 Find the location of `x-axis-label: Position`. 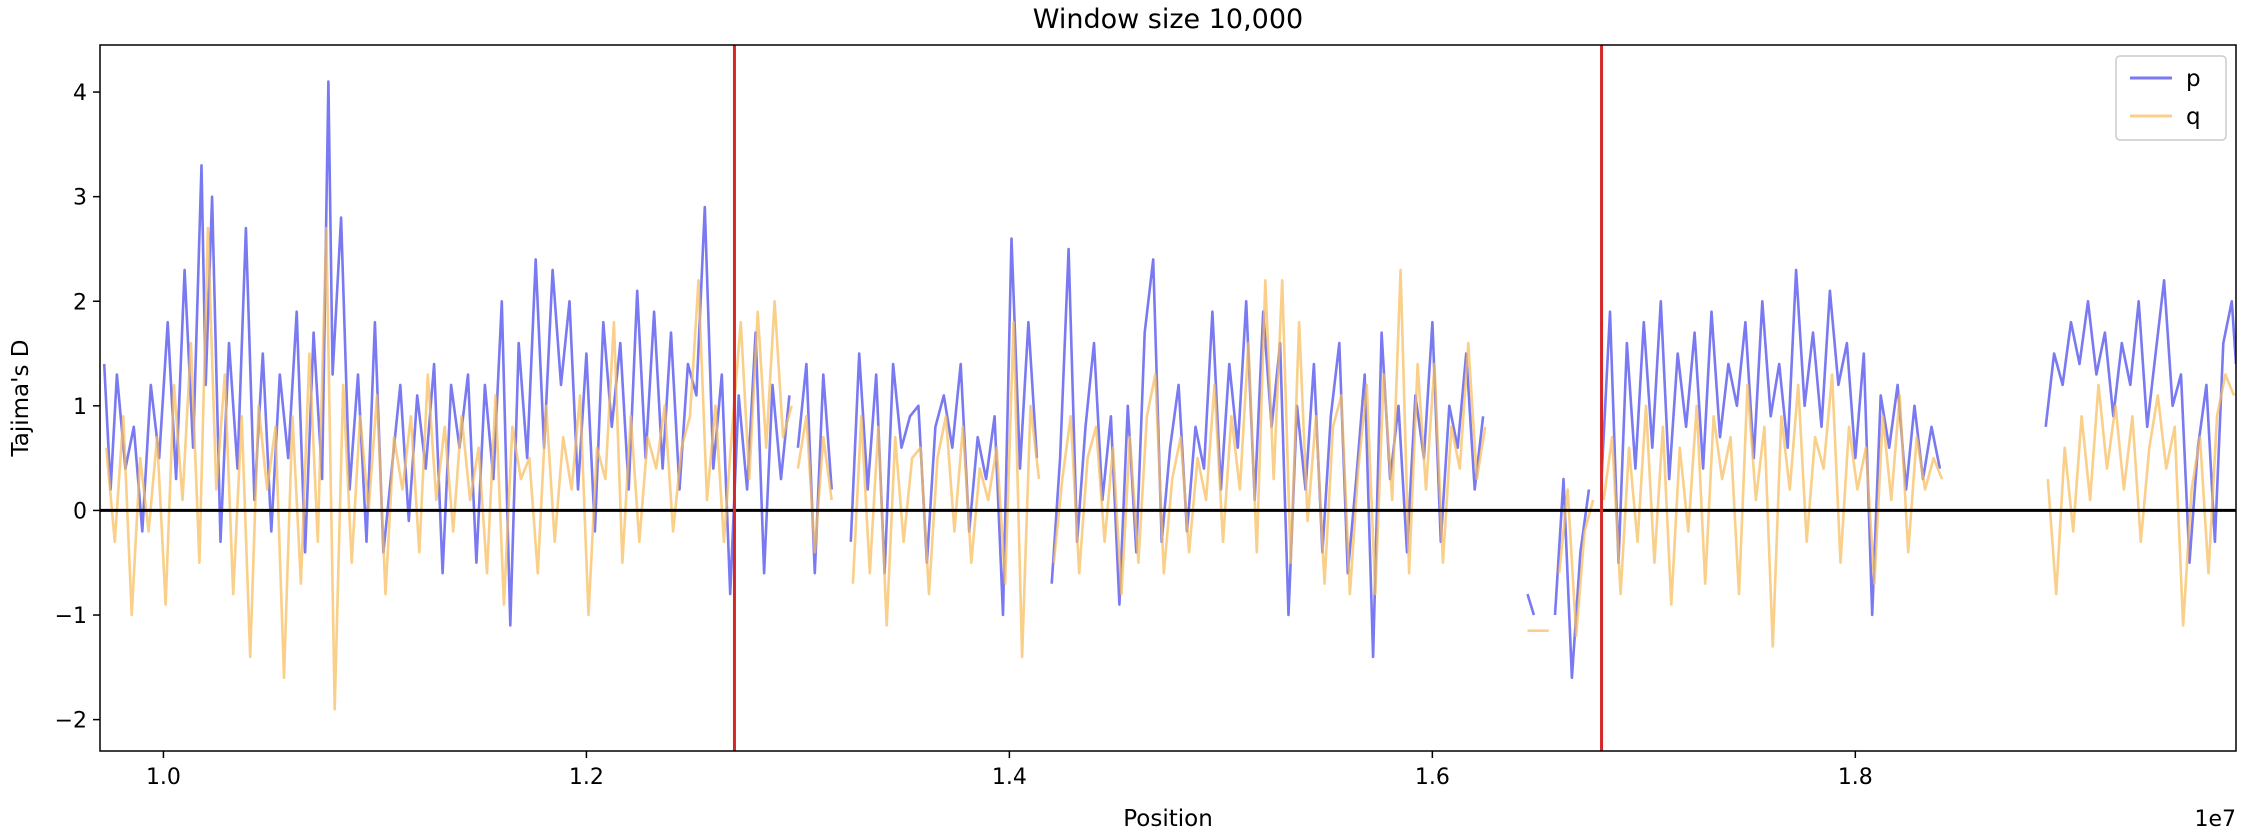

x-axis-label: Position is located at coordinates (1168, 819).